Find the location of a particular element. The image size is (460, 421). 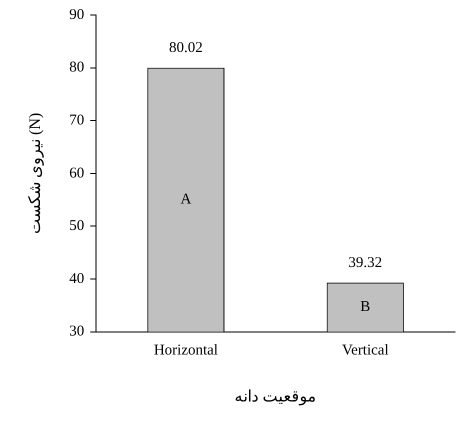

x-axis-title: موقعیت دانه is located at coordinates (275, 397).